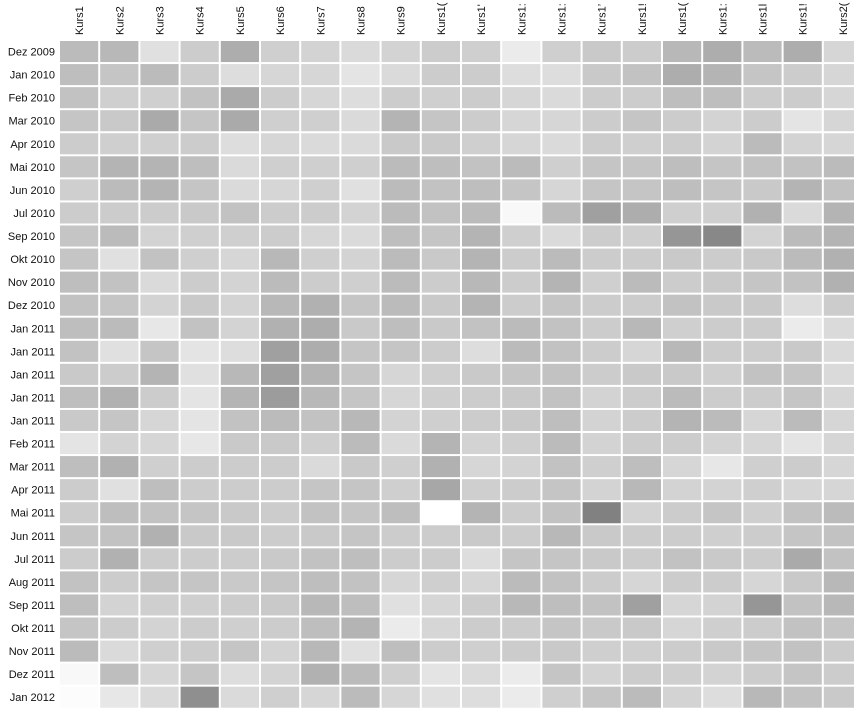 The height and width of the screenshot is (708, 854). I want to click on y-tick-label: Jan 2011, so click(33, 352).